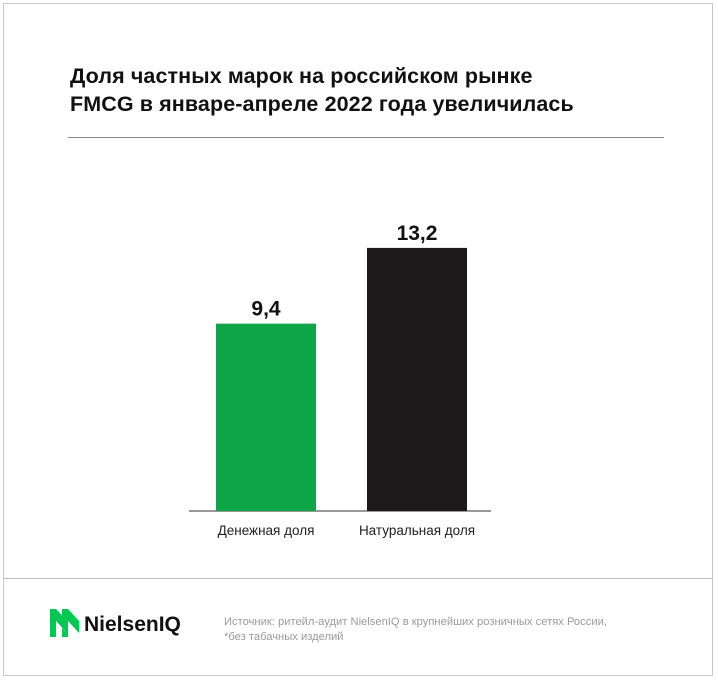 This screenshot has width=718, height=681. I want to click on bar-value-label-1: 9,4, so click(266, 309).